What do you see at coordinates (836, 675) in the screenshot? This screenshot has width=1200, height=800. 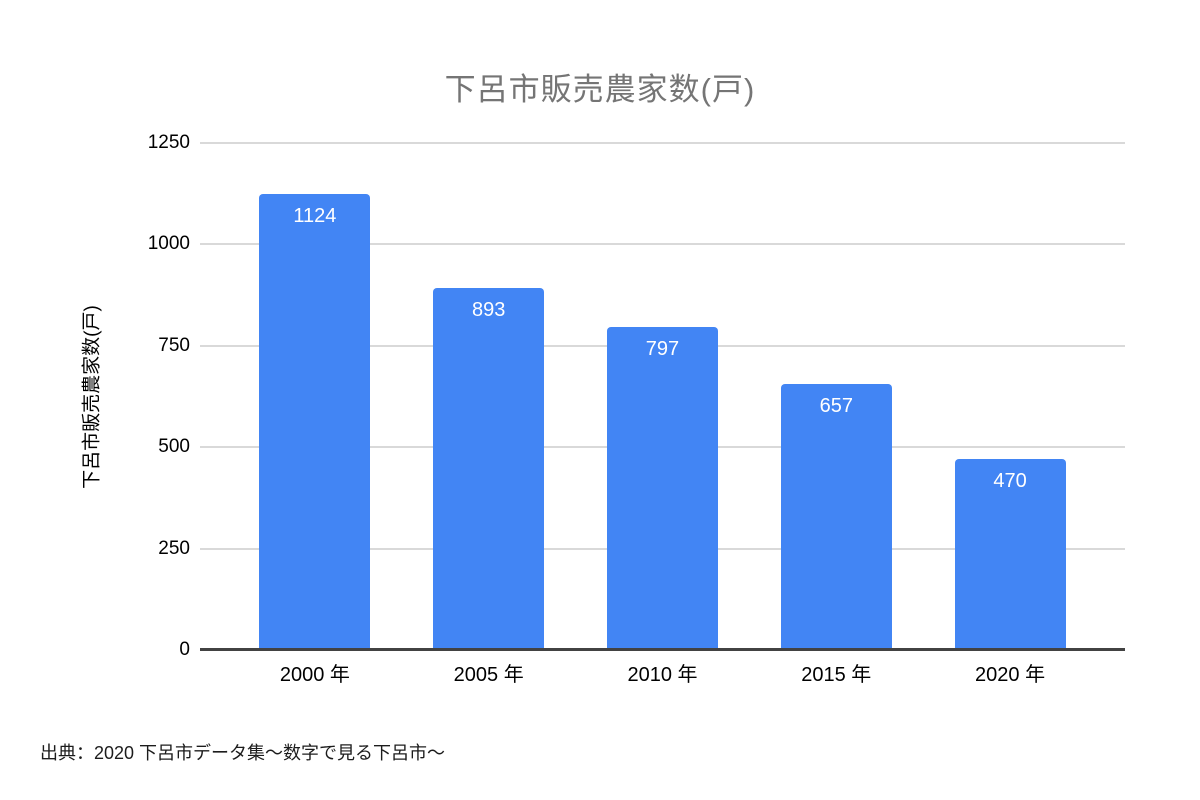 I see `x-axis-label: 2015 年` at bounding box center [836, 675].